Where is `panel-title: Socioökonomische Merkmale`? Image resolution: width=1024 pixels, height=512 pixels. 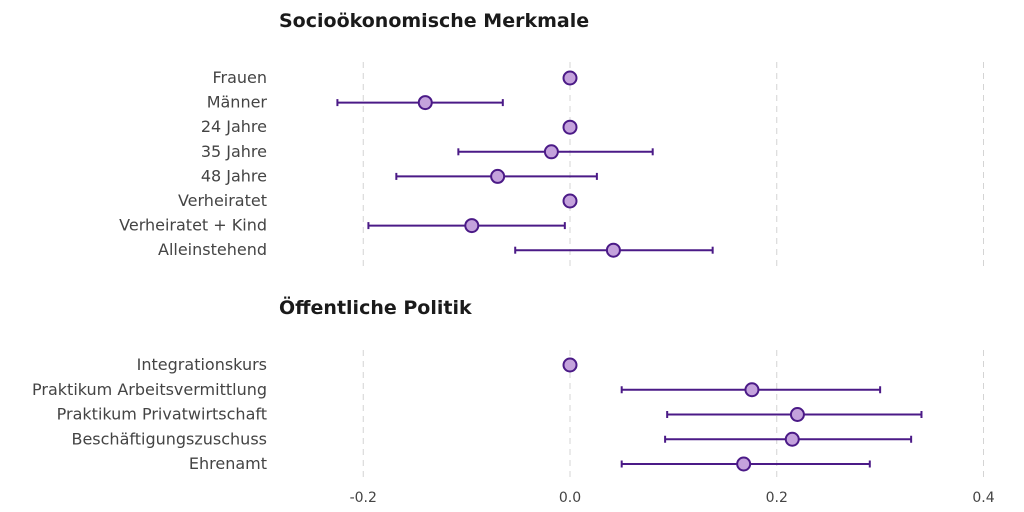 panel-title: Socioökonomische Merkmale is located at coordinates (434, 21).